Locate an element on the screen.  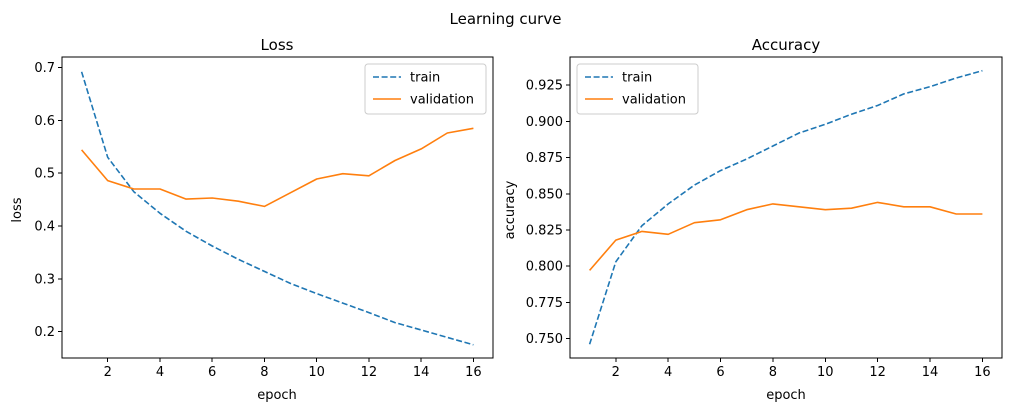
accuracy-chart-xlabel: epoch is located at coordinates (786, 395).